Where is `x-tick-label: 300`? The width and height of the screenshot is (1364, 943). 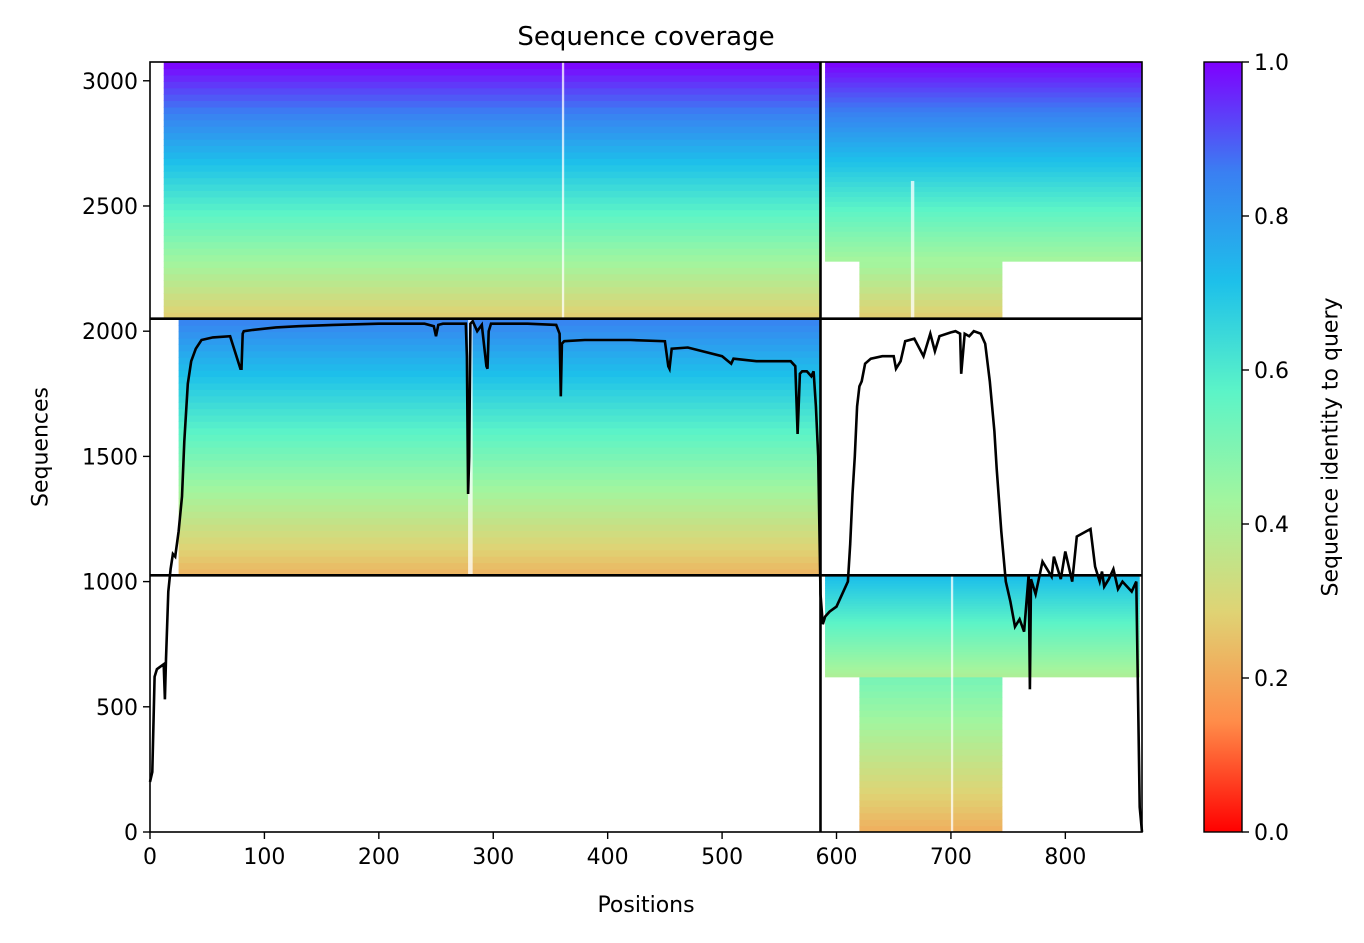
x-tick-label: 300 is located at coordinates (493, 857).